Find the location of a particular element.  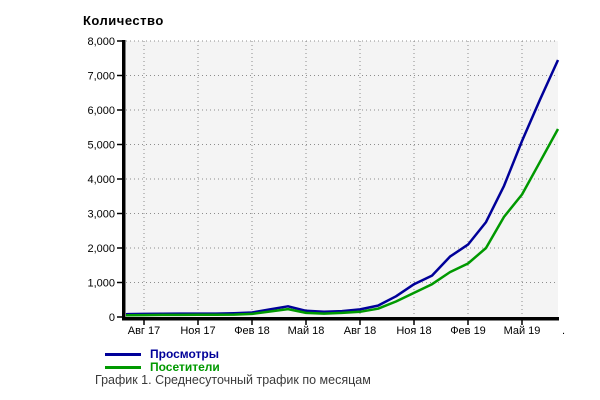

x-tick-label: Фев 19 is located at coordinates (468, 331).